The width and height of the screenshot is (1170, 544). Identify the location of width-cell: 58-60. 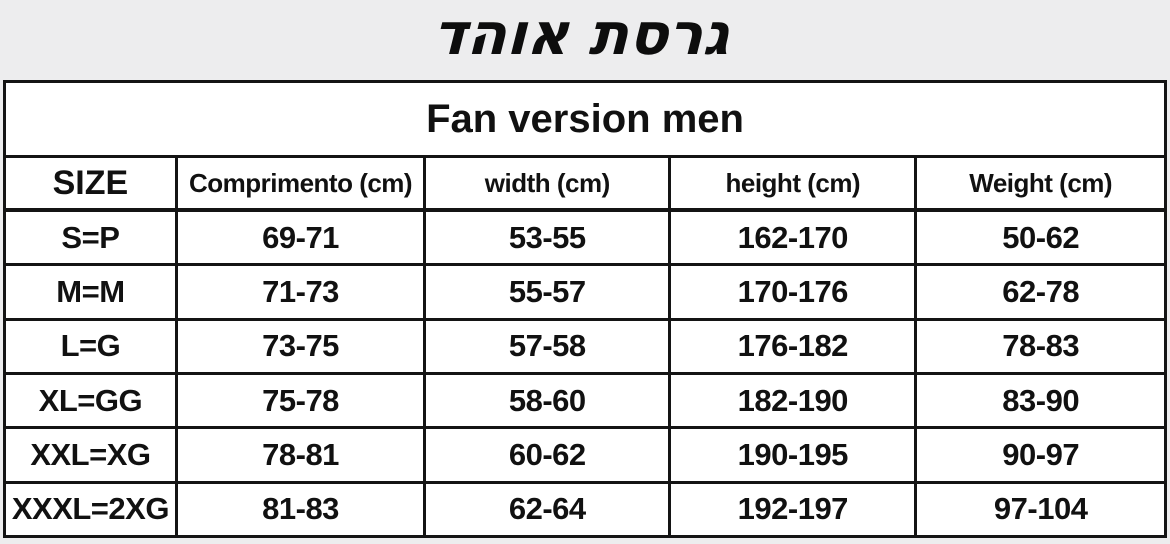
(547, 401).